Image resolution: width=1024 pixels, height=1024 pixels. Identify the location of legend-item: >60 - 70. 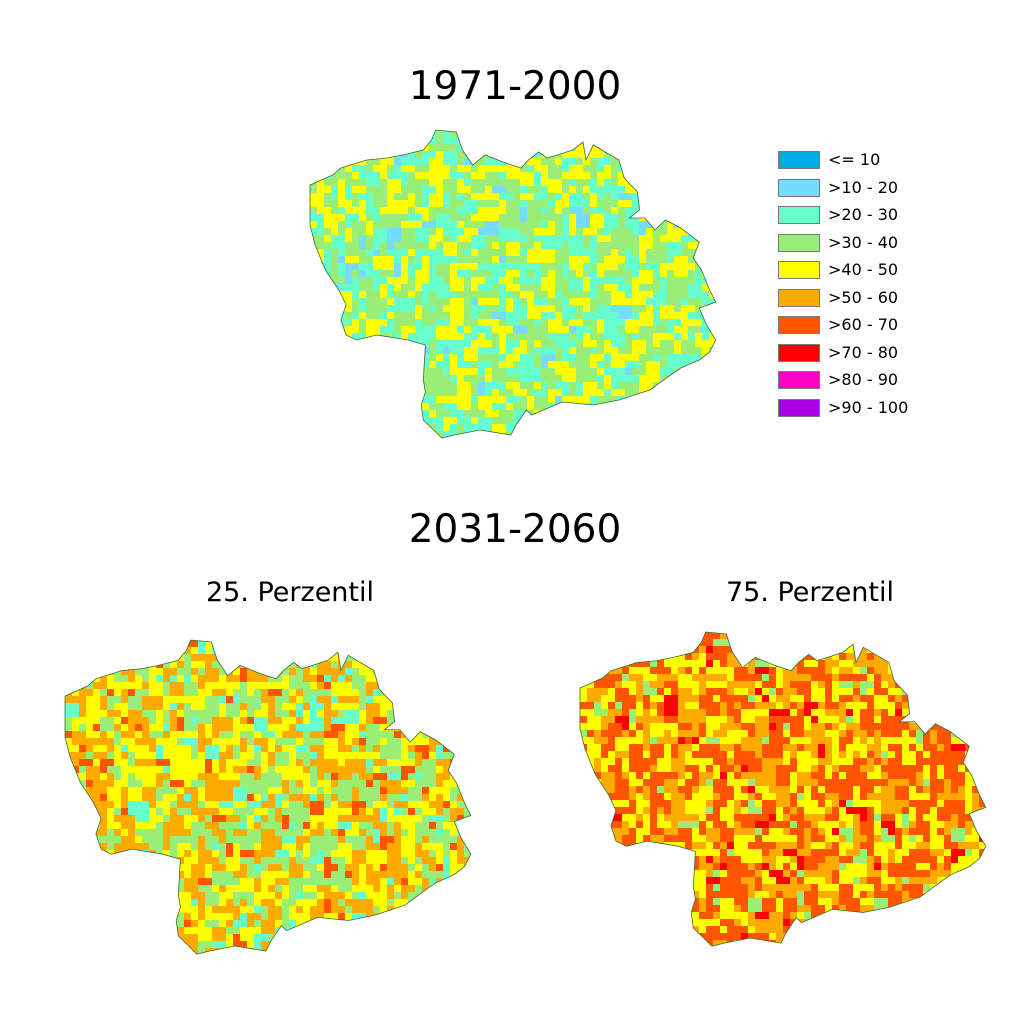
(858, 326).